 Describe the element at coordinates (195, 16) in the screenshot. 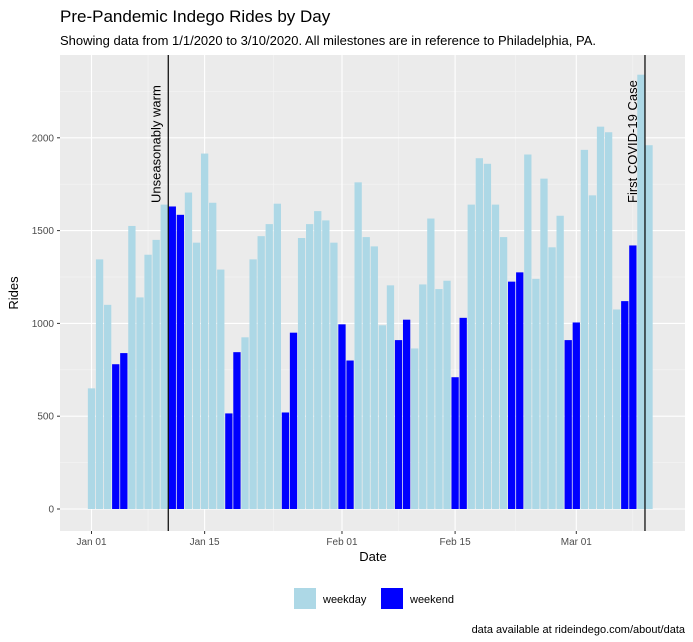

I see `chart-title: Pre-Pandemic Indego Rides by Day` at that location.